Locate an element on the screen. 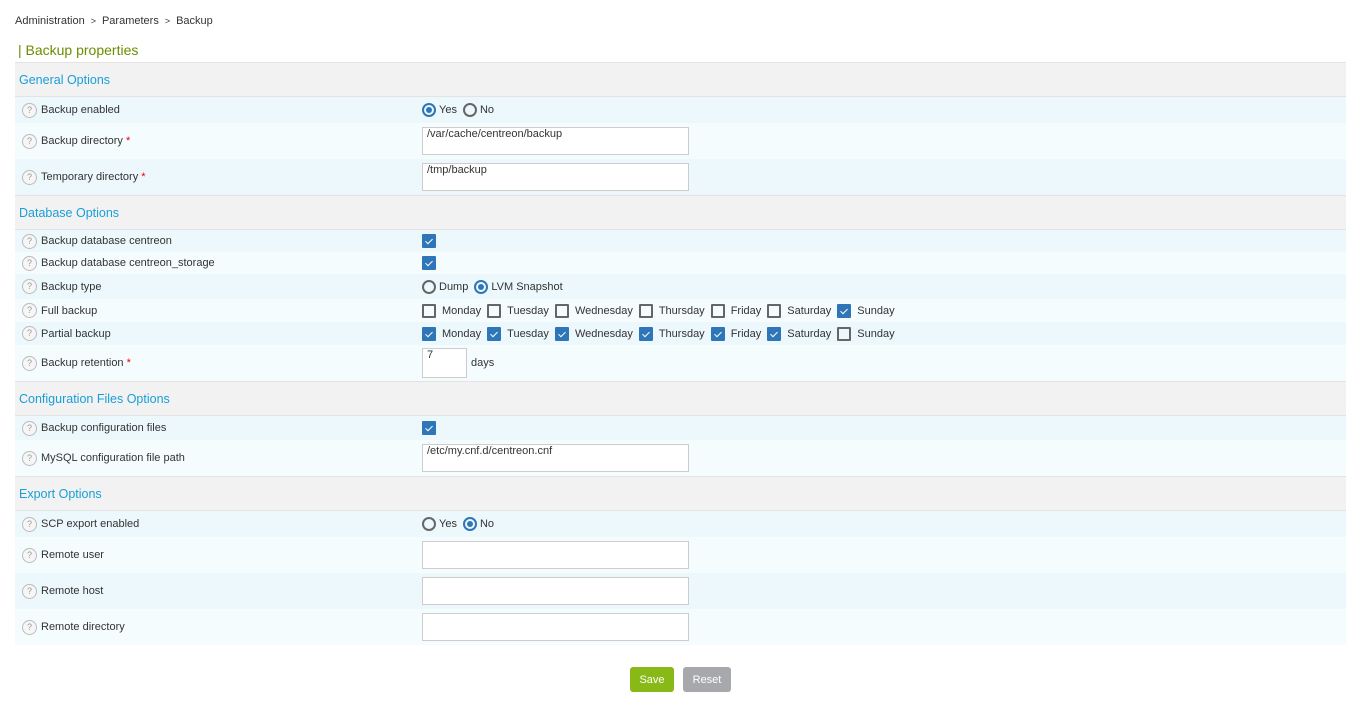 The image size is (1361, 709). form-row-backup-database-centreon: ? Backup database centreon is located at coordinates (680, 241).